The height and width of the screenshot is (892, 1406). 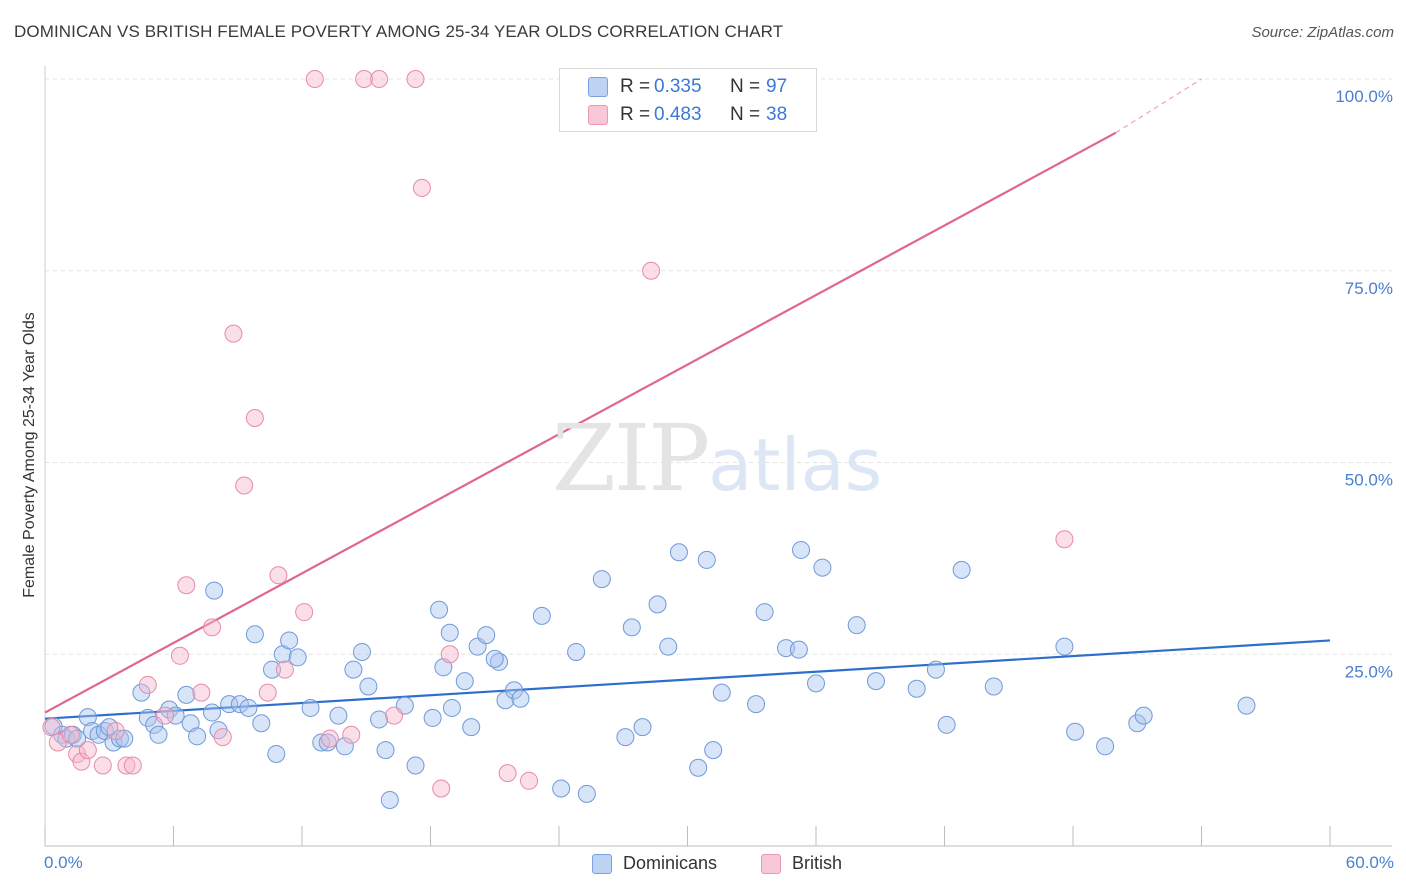 I want to click on correlation-legend: R = 0.335 N = 97 R = 0.483 N = 38, so click(x=688, y=100).